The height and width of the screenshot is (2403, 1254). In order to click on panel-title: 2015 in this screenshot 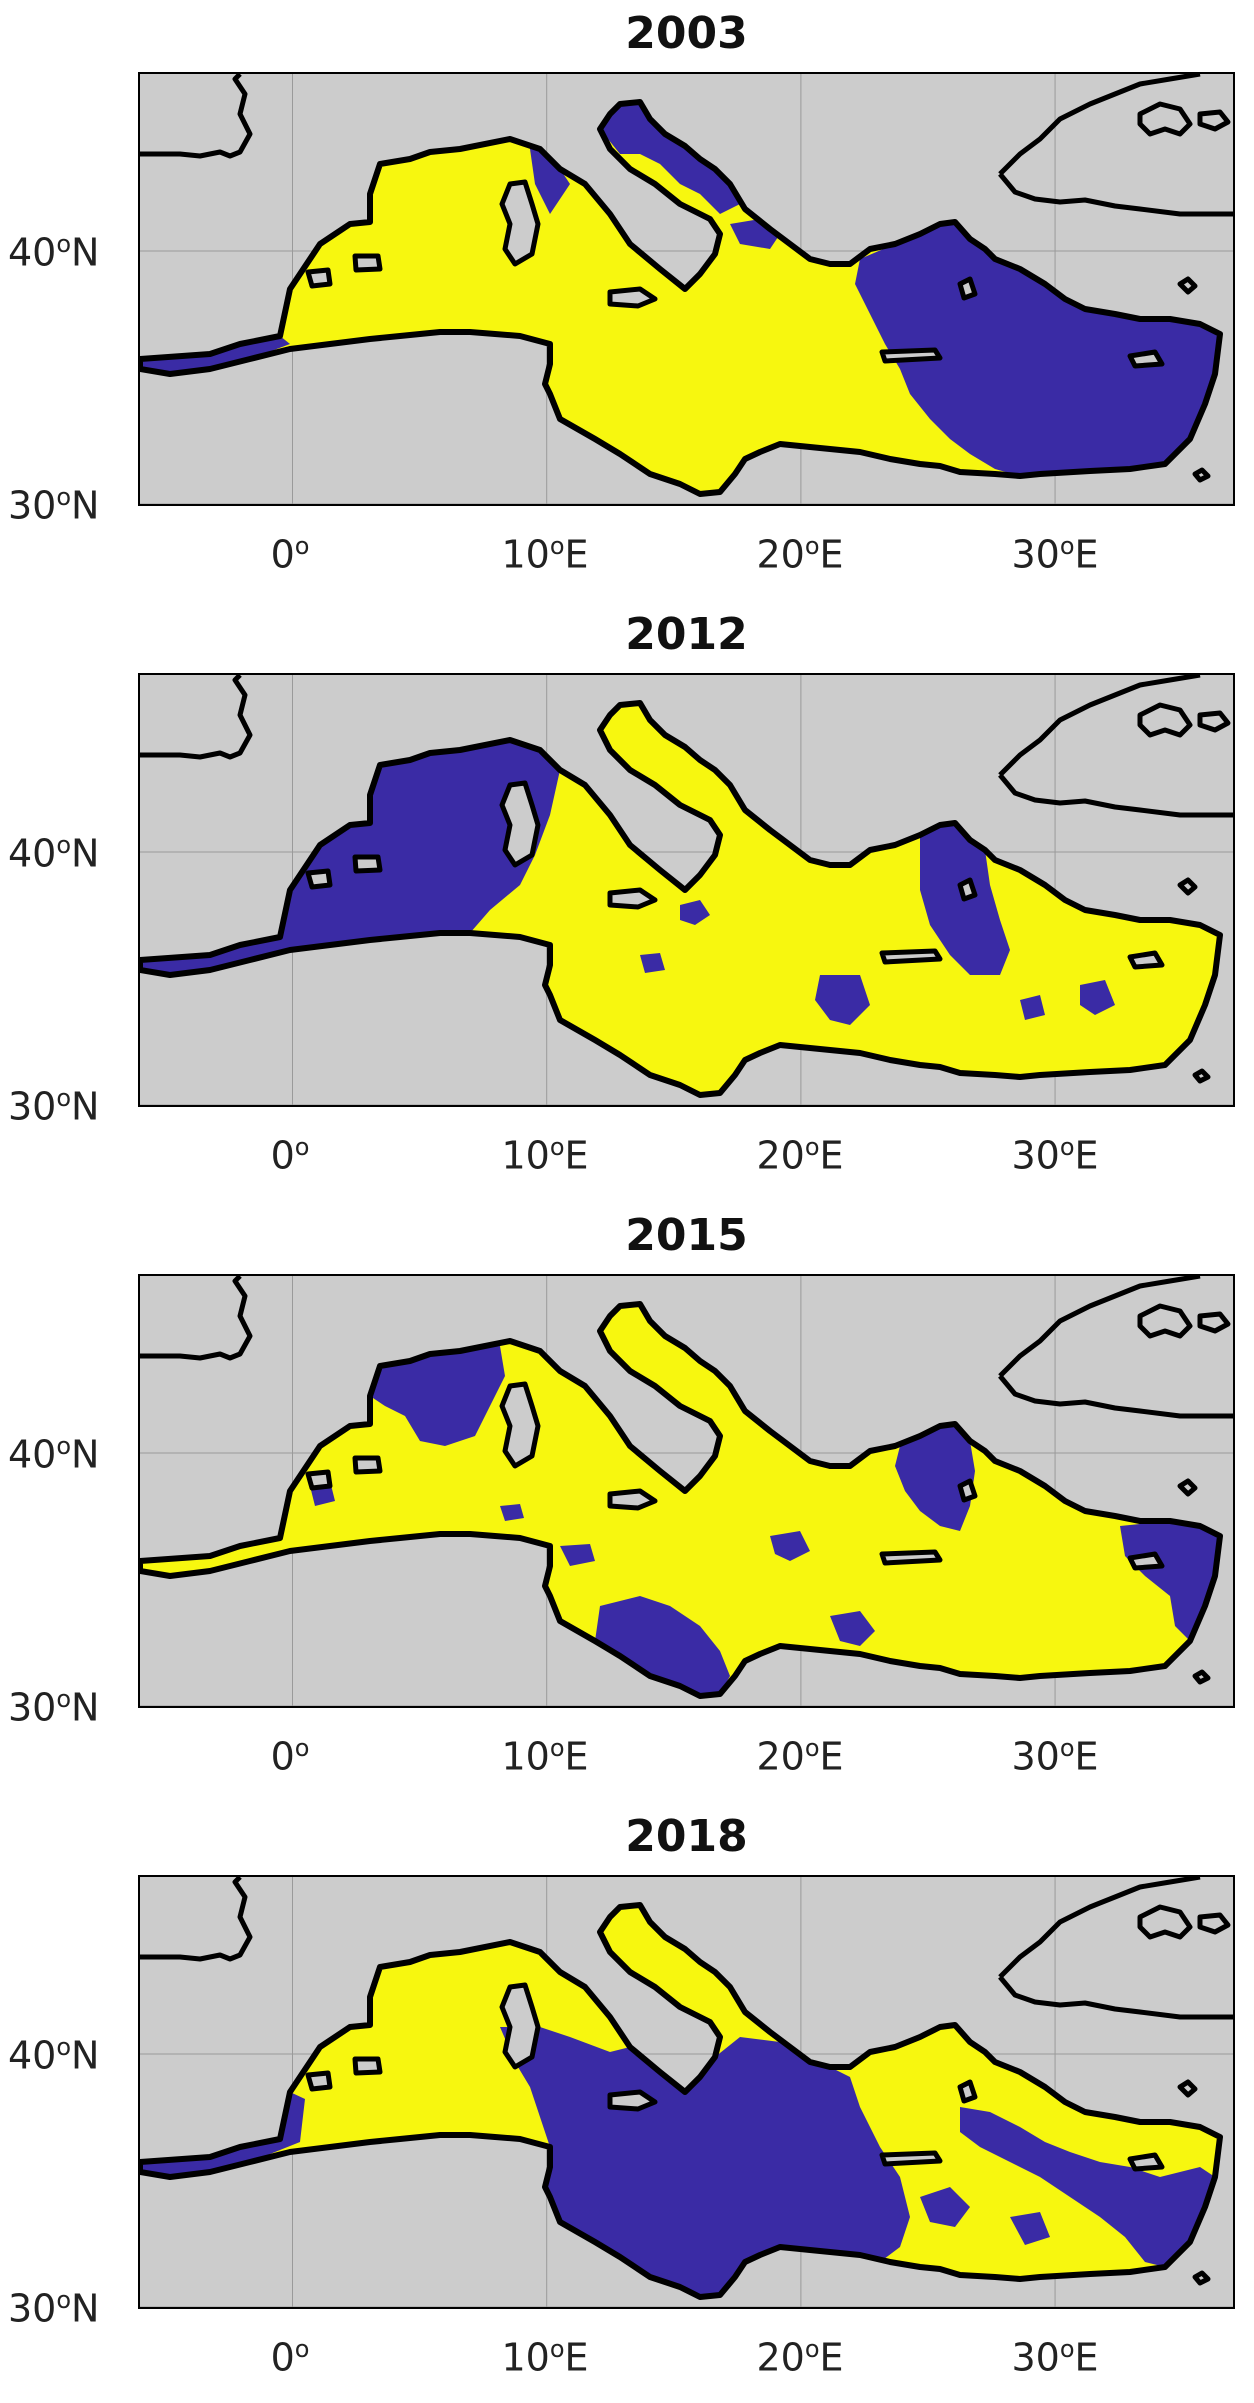, I will do `click(686, 1235)`.